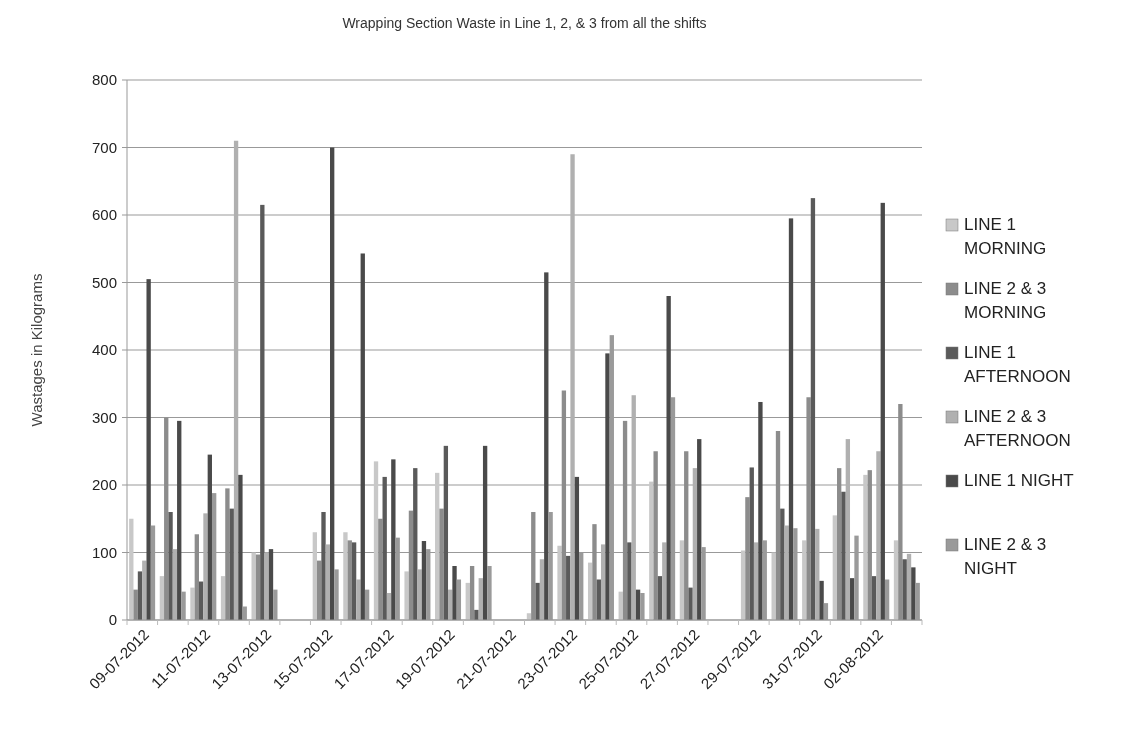  What do you see at coordinates (104, 80) in the screenshot?
I see `y-tick-label: 800` at bounding box center [104, 80].